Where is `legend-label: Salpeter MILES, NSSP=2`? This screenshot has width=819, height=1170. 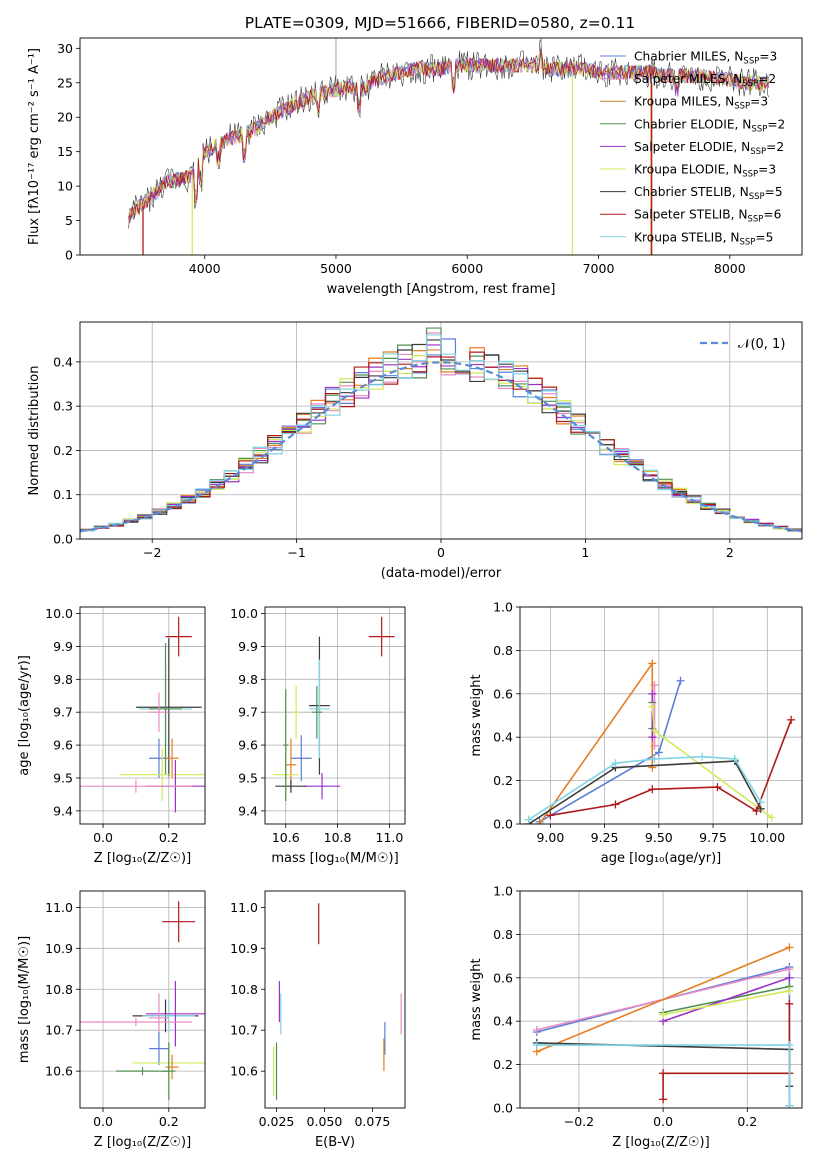
legend-label: Salpeter MILES, NSSP=2 is located at coordinates (705, 80).